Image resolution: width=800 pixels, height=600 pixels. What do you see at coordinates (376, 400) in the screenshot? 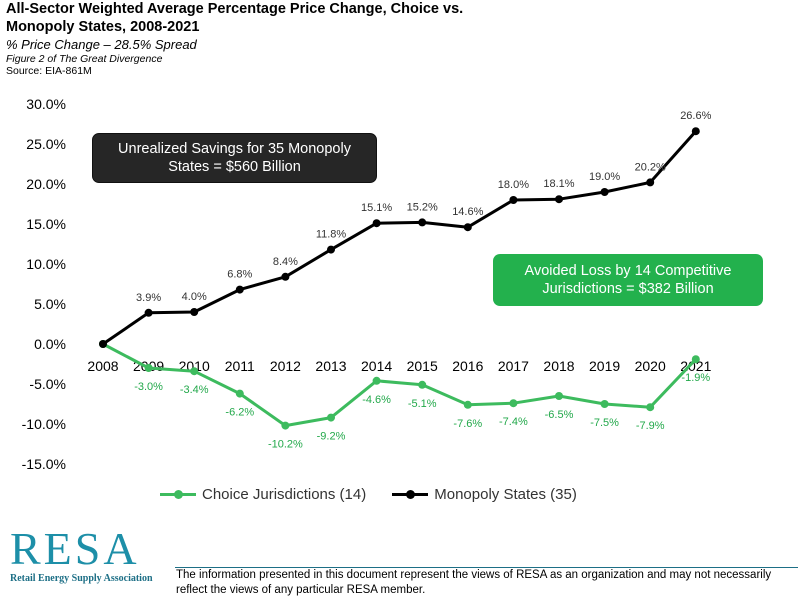
I see `data-label-choice: -4.6%` at bounding box center [376, 400].